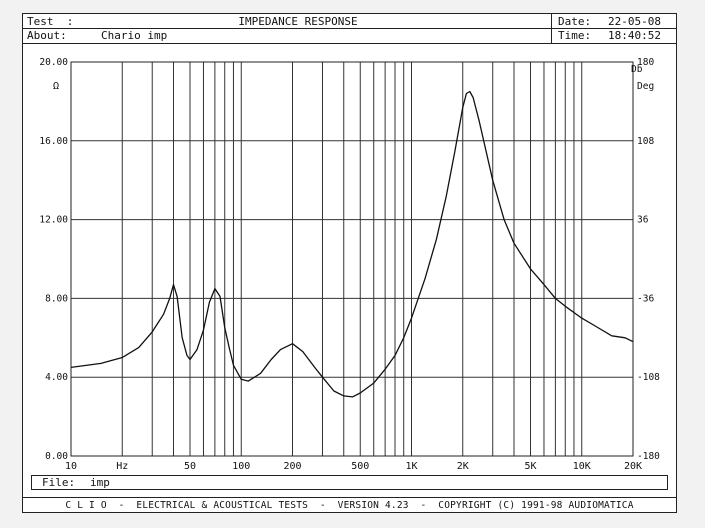  I want to click on file-bar: File: imp, so click(349, 482).